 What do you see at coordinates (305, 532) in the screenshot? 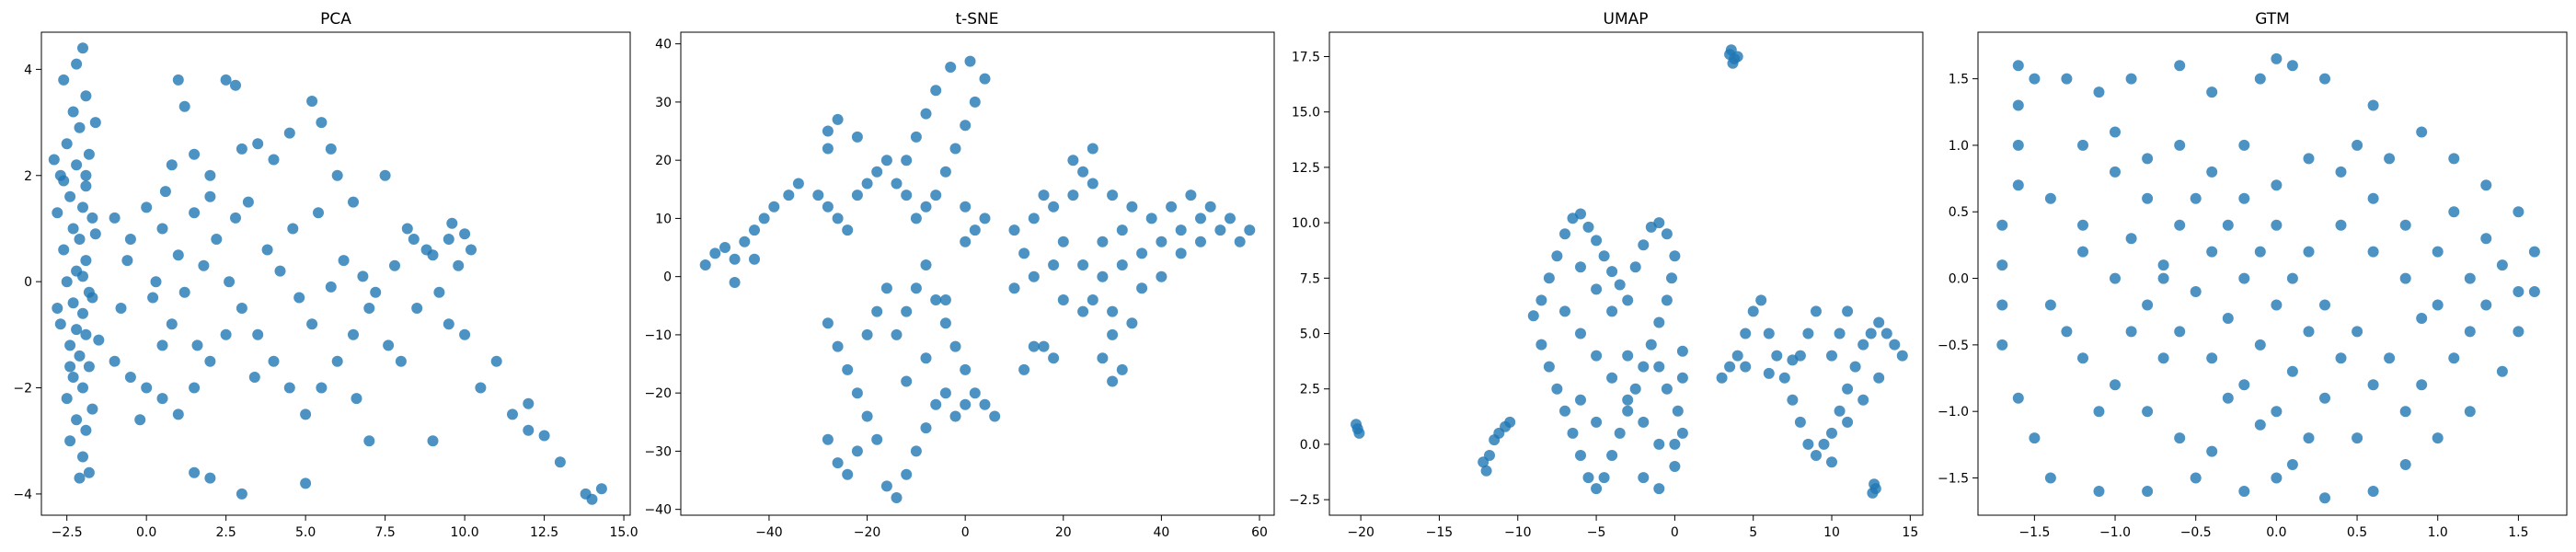
I see `x-tick-label: 5.0` at bounding box center [305, 532].